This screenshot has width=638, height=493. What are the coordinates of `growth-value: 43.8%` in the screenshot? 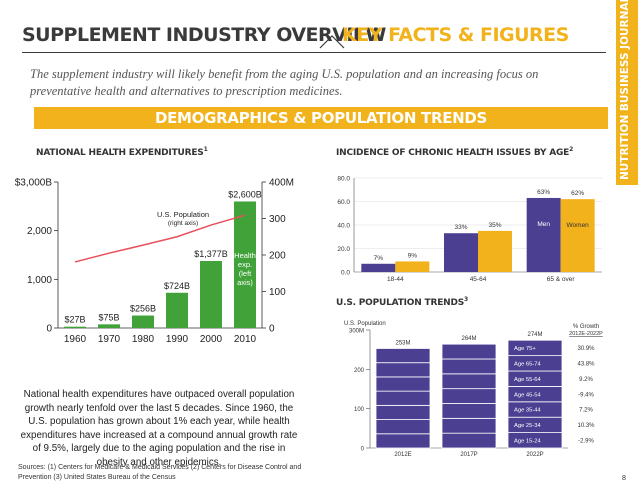 It's located at (586, 365).